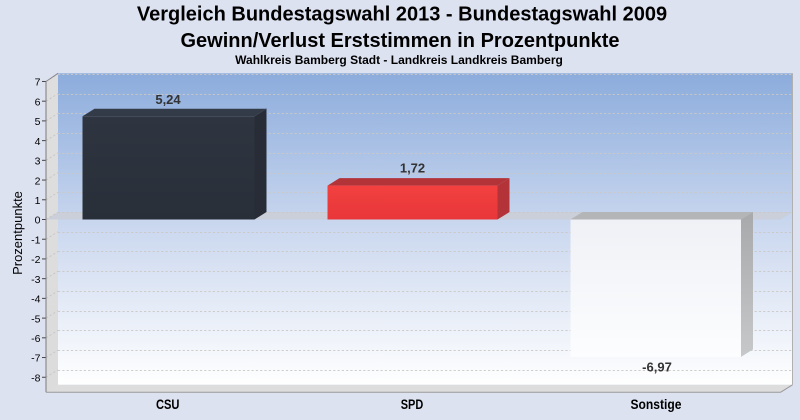 Image resolution: width=800 pixels, height=420 pixels. Describe the element at coordinates (35, 378) in the screenshot. I see `svg-text: -8` at that location.